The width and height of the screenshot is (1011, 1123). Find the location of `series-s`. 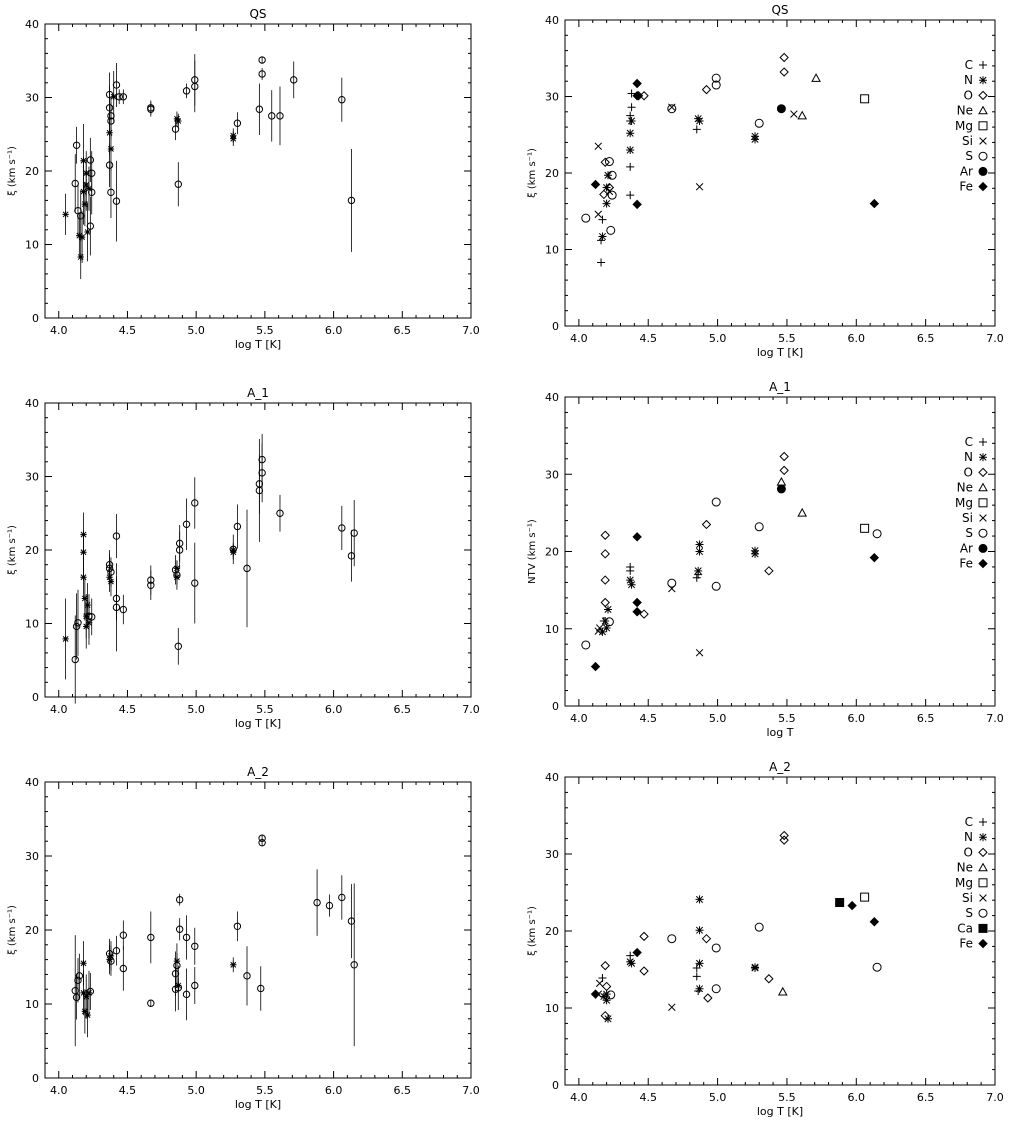

series-s is located at coordinates (744, 961).